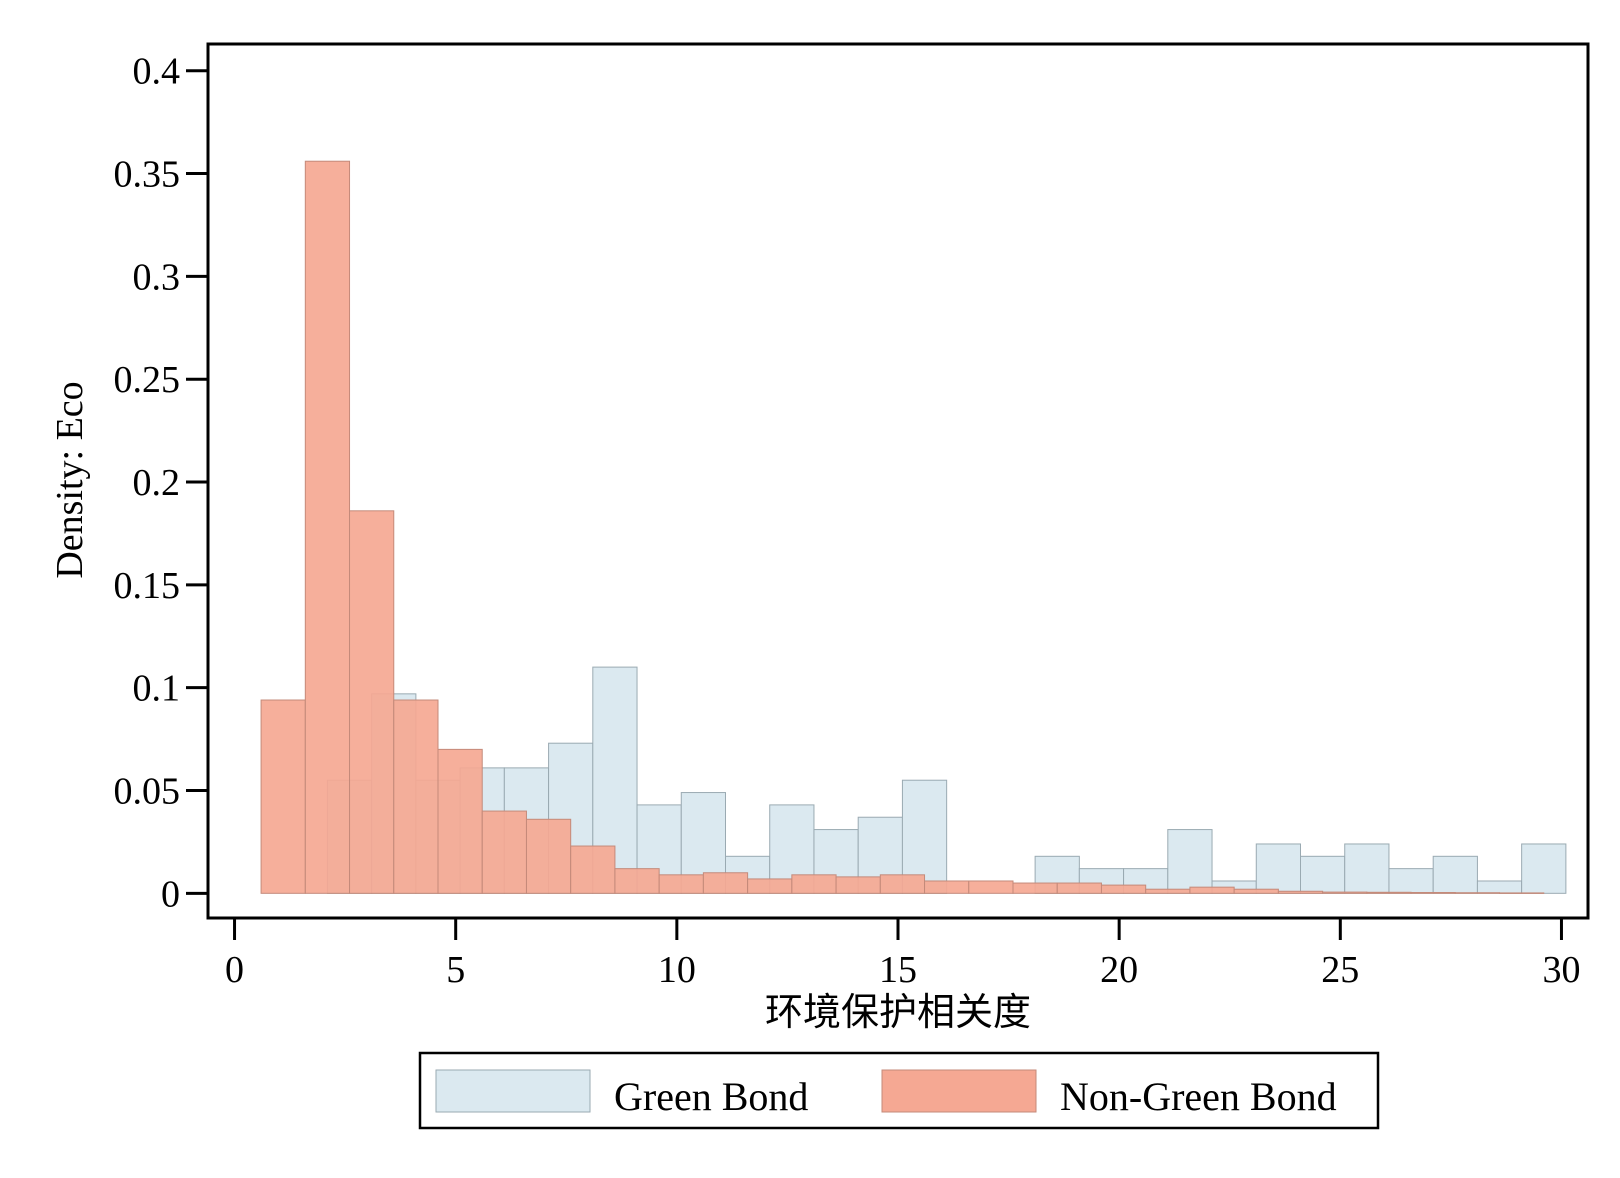  Describe the element at coordinates (898, 1013) in the screenshot. I see `x-axis-title: 环境保护相关度` at that location.